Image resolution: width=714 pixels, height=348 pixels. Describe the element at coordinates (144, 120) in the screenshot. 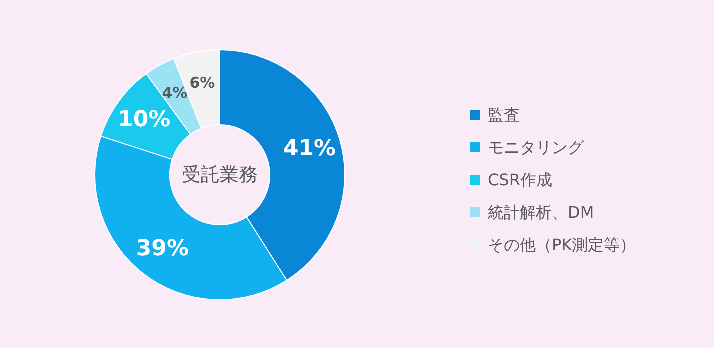

I see `data-label: 10%` at that location.